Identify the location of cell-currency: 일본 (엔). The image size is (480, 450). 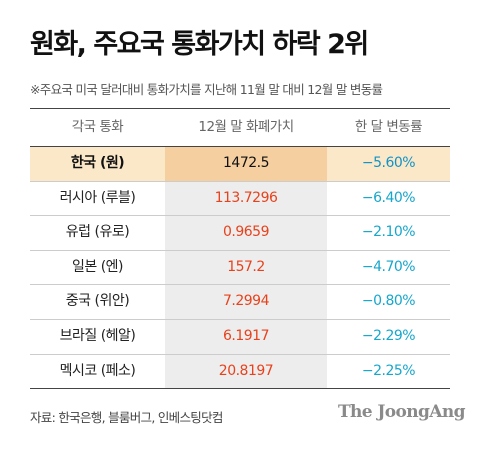
(97, 266).